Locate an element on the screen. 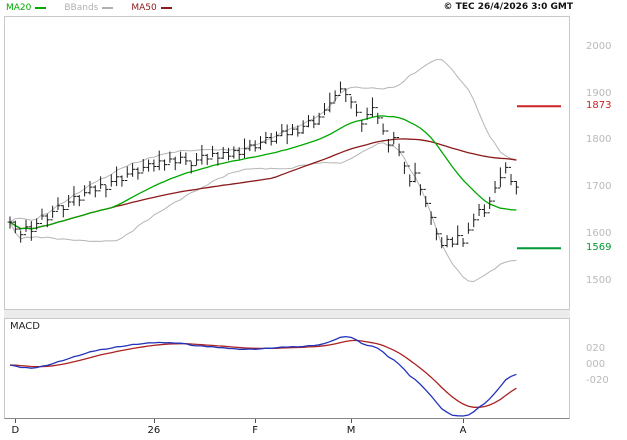 This screenshot has width=627, height=440. macd-signal-line is located at coordinates (263, 373).